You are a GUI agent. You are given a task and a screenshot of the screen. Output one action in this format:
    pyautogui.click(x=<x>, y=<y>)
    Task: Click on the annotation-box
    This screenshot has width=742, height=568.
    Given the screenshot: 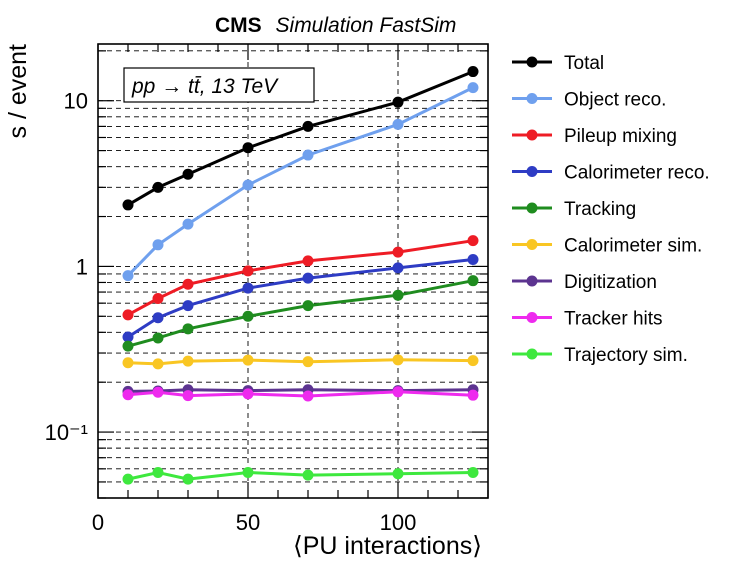 What is the action you would take?
    pyautogui.click(x=219, y=85)
    